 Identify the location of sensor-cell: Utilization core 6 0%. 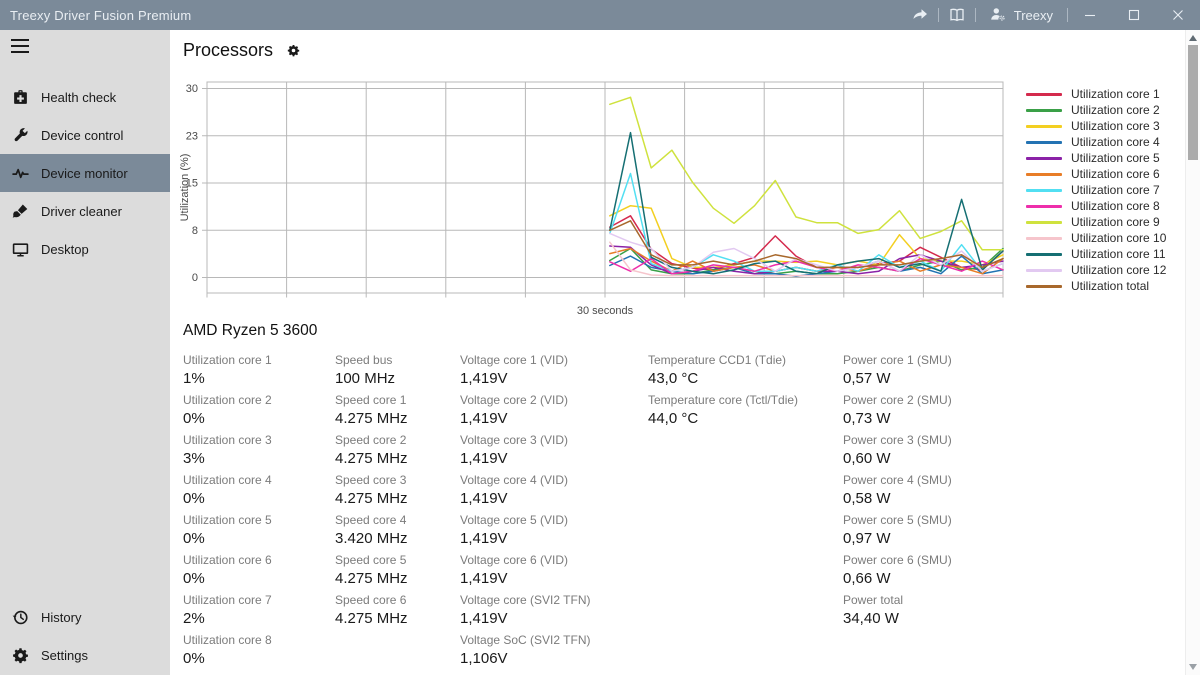
(259, 573).